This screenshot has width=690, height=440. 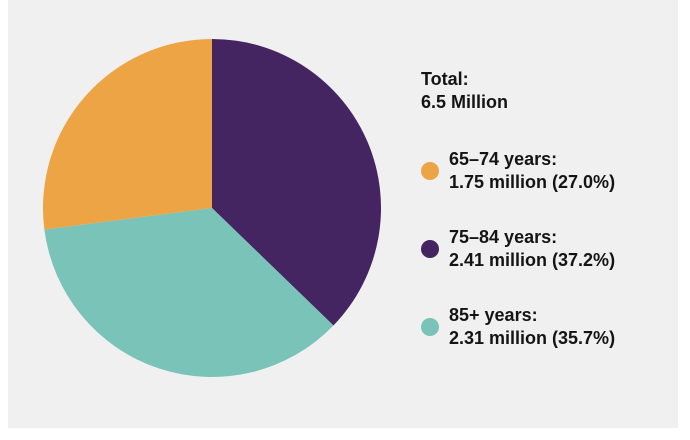 What do you see at coordinates (430, 327) in the screenshot?
I see `legend-swatch-85-plus` at bounding box center [430, 327].